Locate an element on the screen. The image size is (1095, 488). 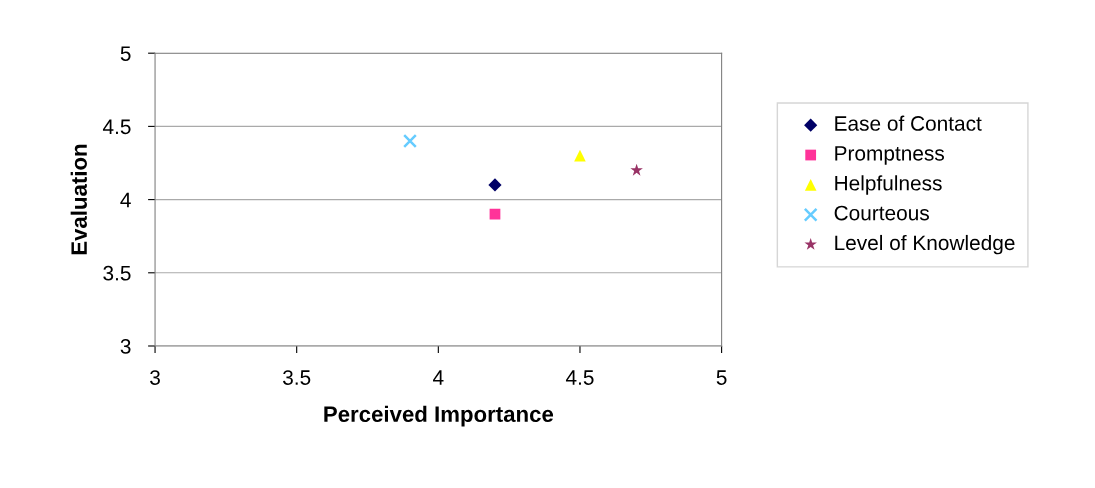
x-tick-label: 4.5 is located at coordinates (579, 377).